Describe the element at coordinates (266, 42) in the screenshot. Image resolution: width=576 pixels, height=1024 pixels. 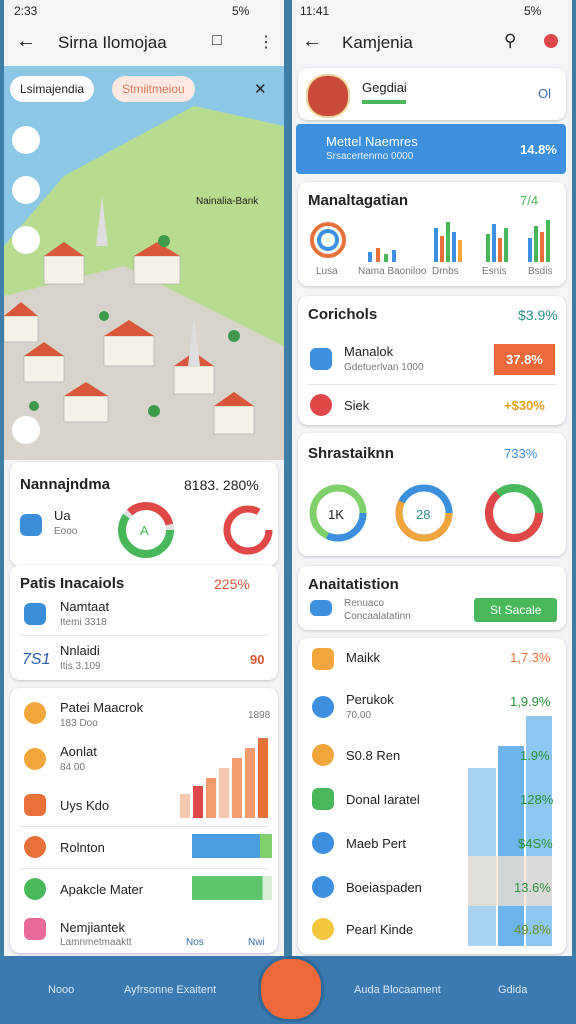
I see `menu-button: ⋮` at that location.